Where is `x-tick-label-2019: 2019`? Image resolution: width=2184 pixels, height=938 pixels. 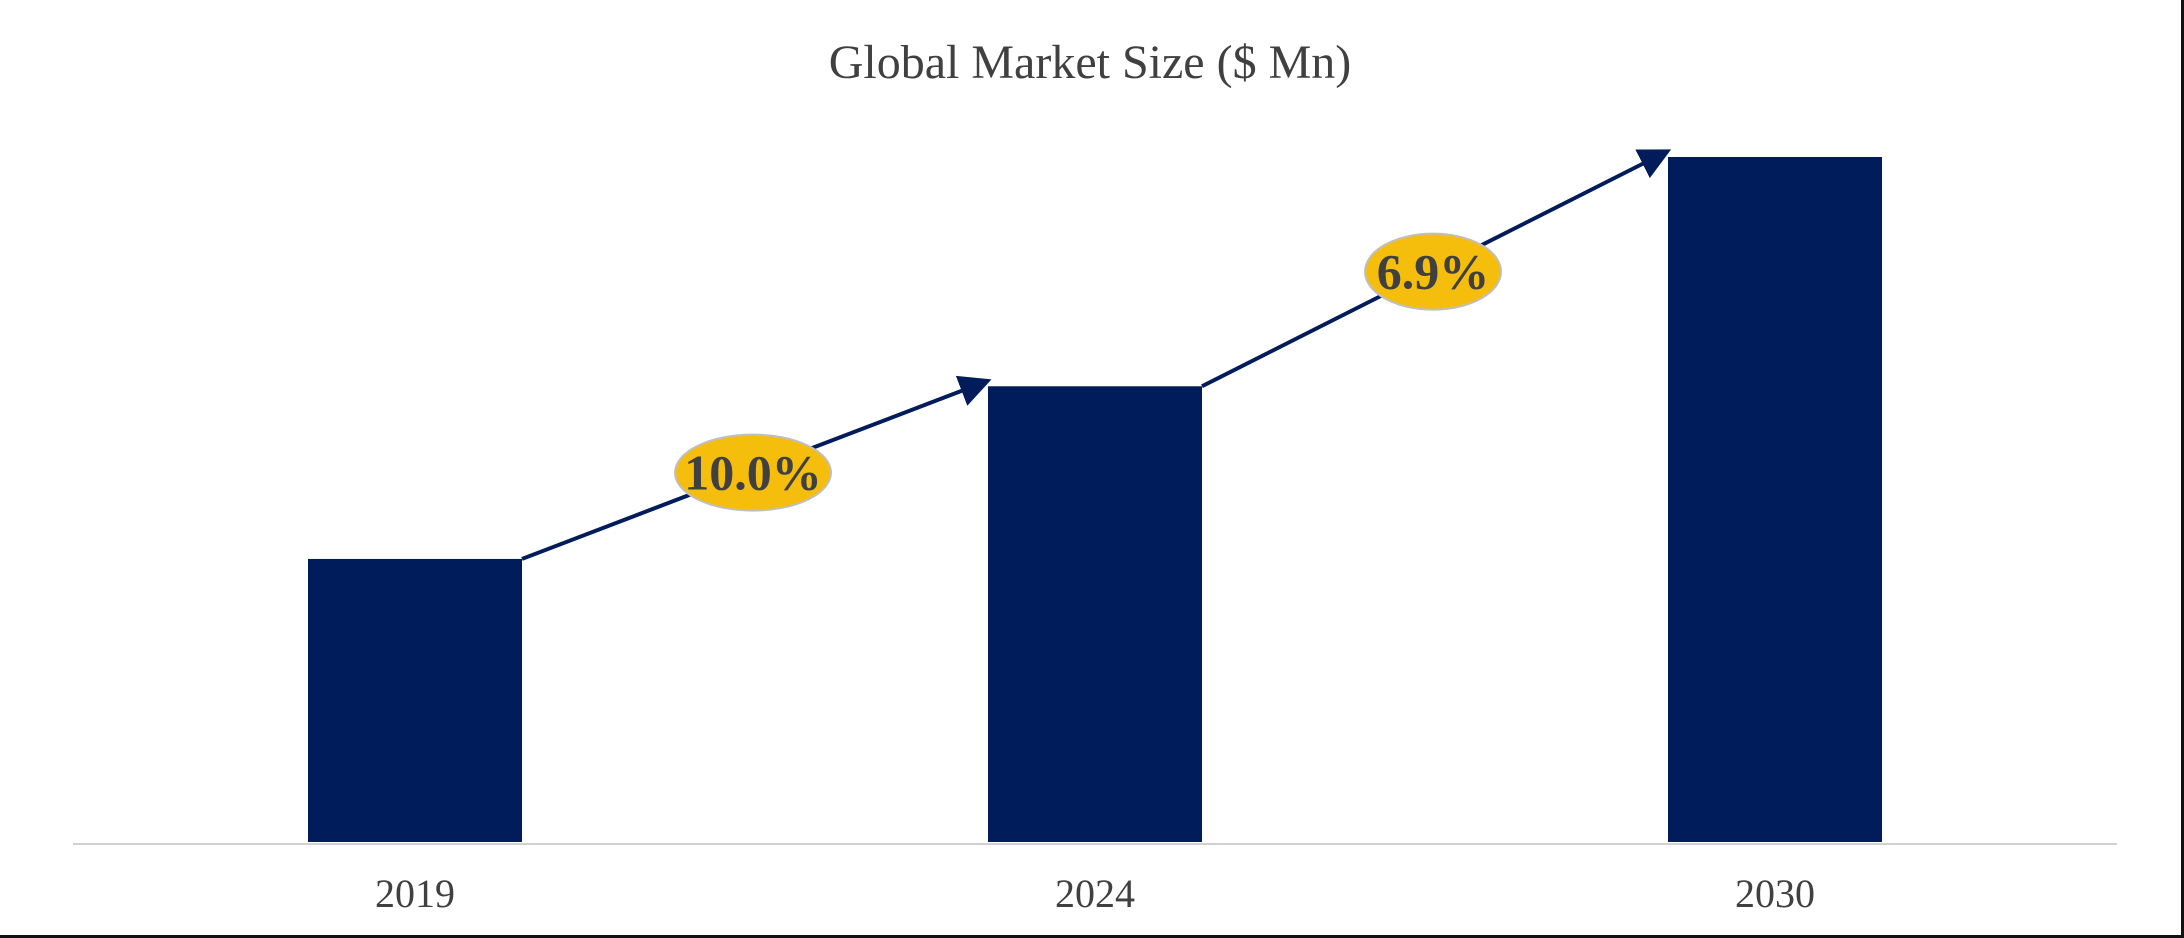 x-tick-label-2019: 2019 is located at coordinates (415, 893).